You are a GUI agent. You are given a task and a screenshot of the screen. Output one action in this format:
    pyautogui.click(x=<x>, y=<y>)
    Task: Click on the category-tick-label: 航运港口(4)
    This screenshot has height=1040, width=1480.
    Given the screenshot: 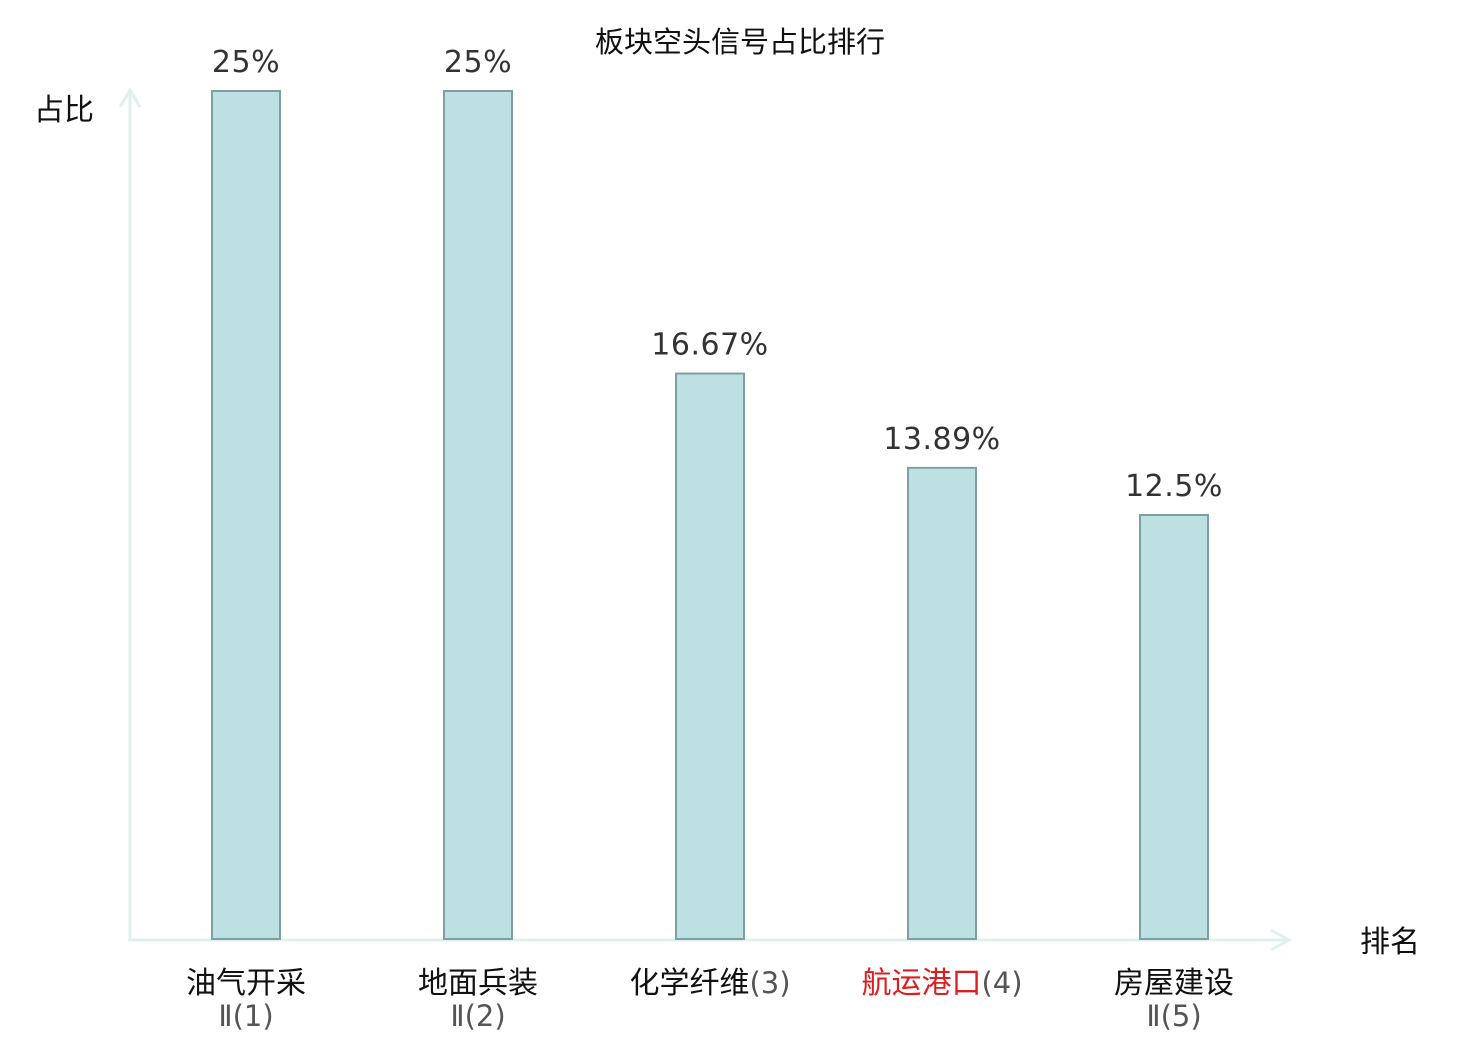 What is the action you would take?
    pyautogui.click(x=941, y=983)
    